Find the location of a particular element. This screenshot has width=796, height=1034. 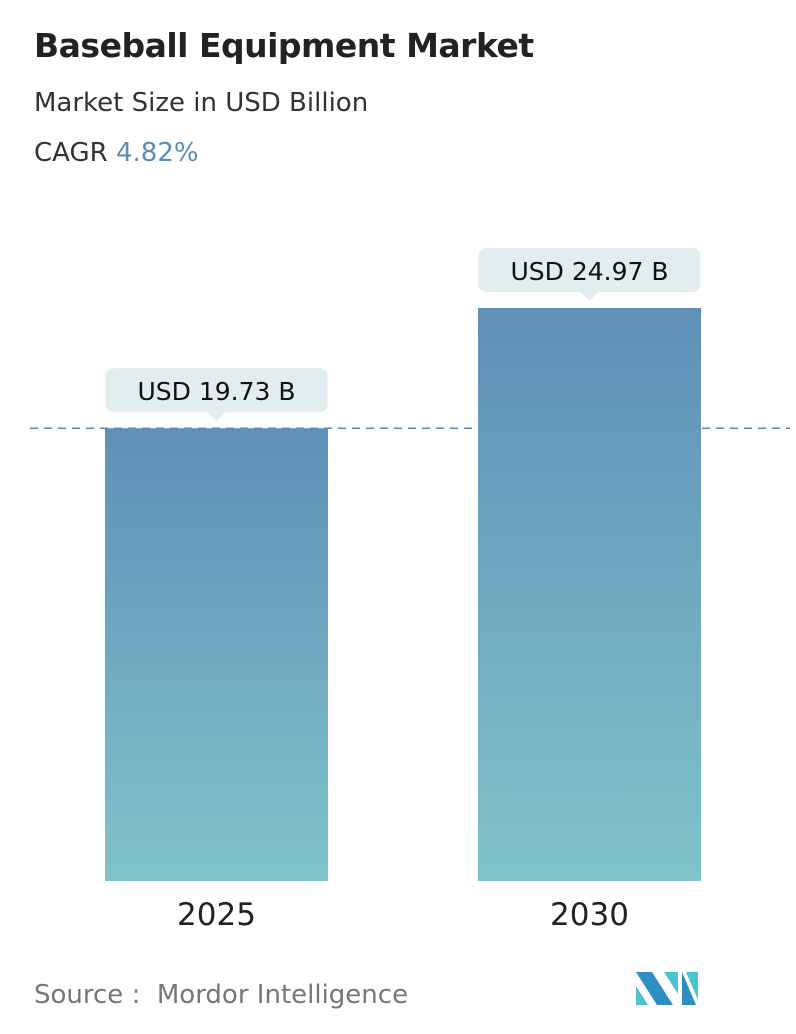

cagr: CAGR 4.82% is located at coordinates (116, 153).